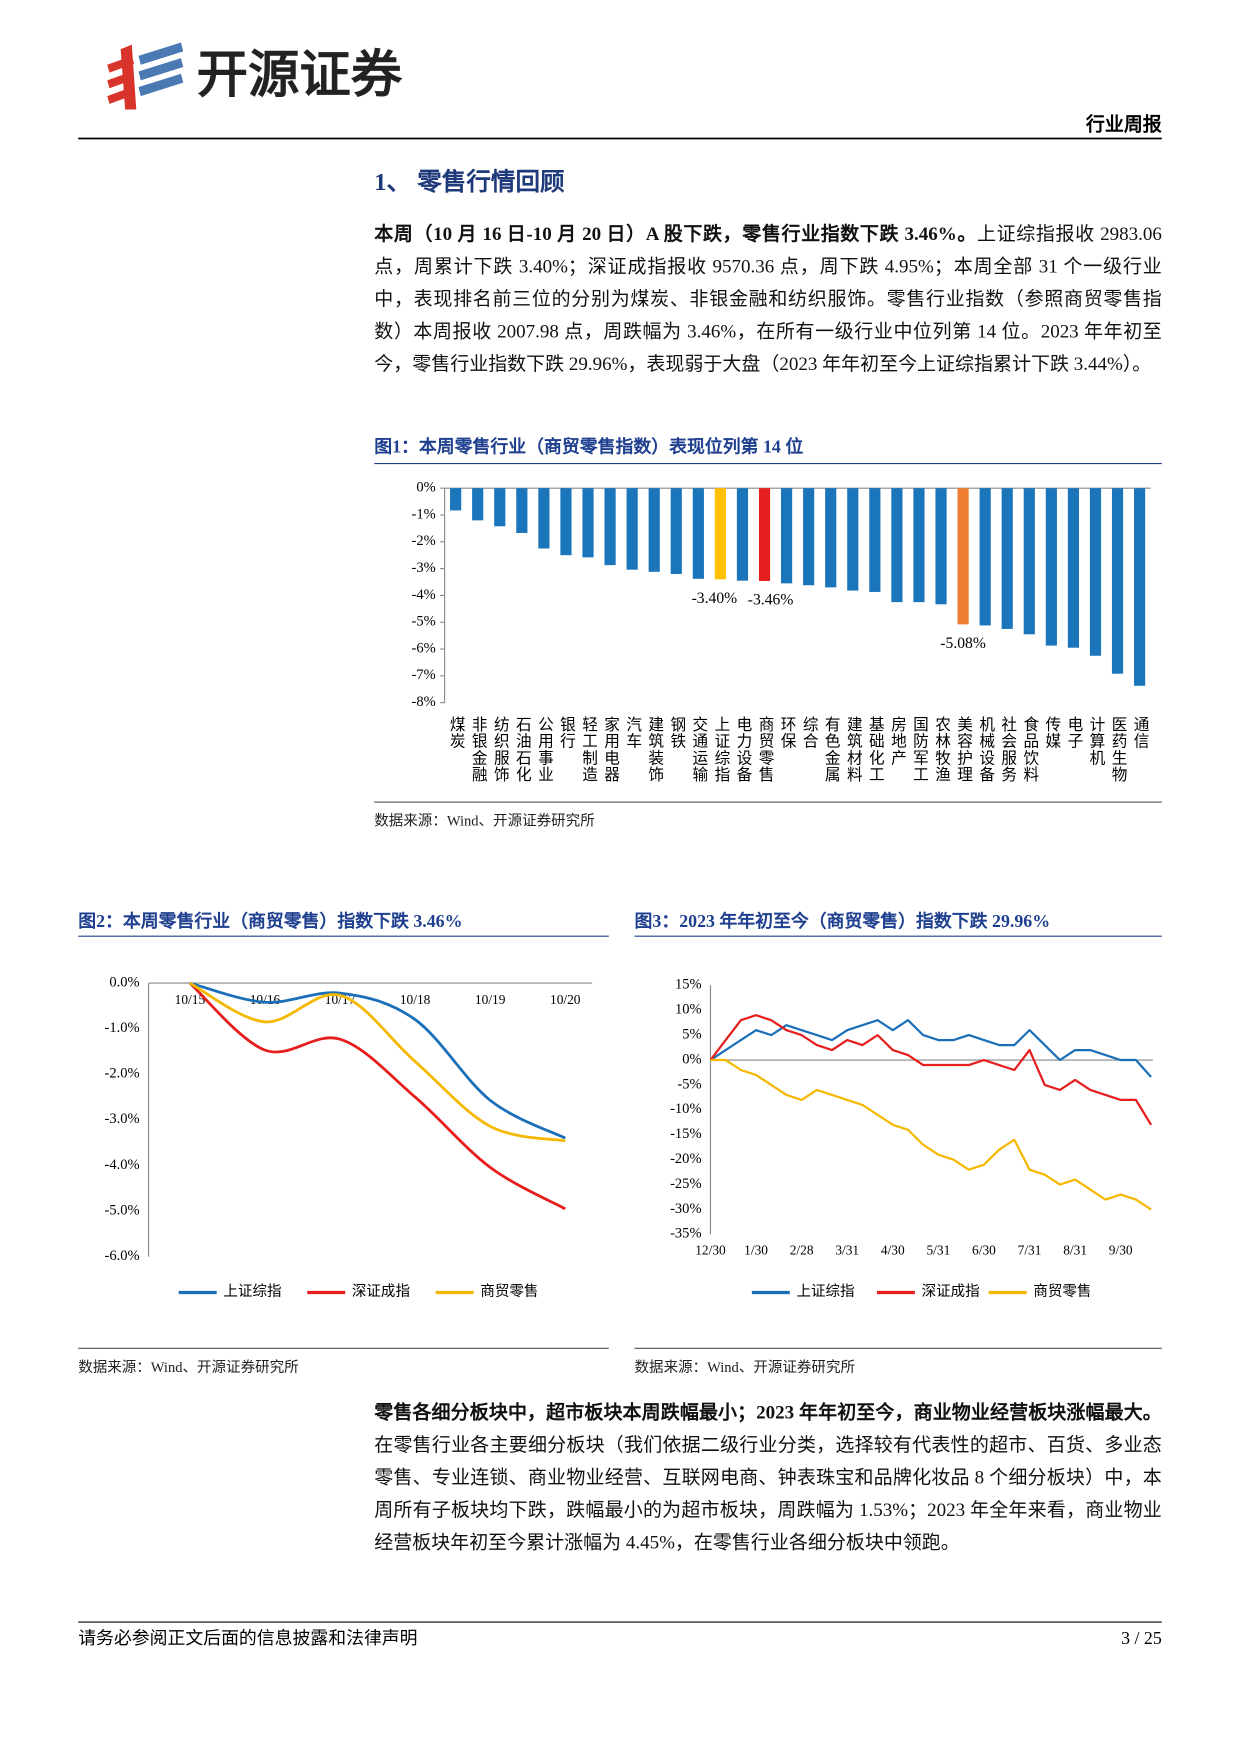  I want to click on x-tick-label: 食品饮料, so click(1030, 749).